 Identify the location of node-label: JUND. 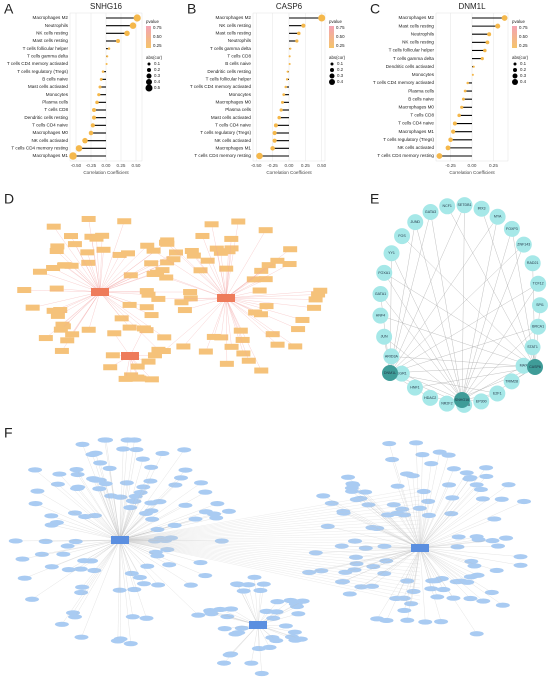
(415, 222).